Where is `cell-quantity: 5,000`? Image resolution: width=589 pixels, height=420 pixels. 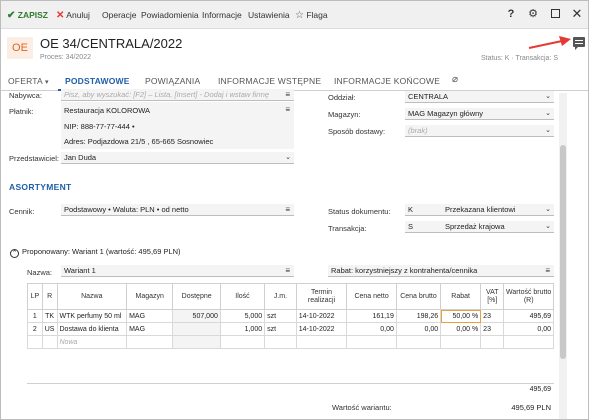
cell-quantity: 5,000 is located at coordinates (242, 316).